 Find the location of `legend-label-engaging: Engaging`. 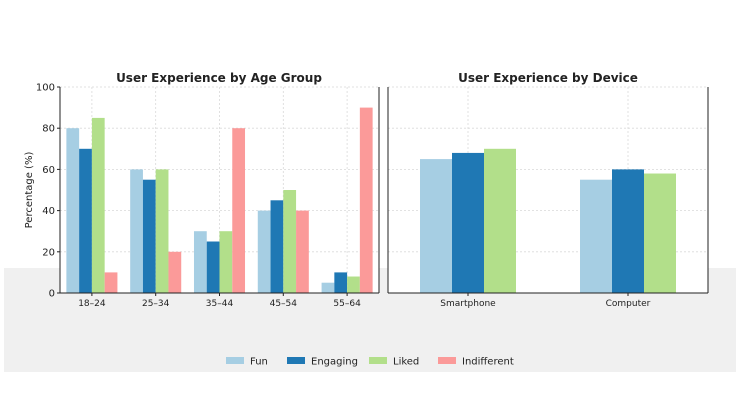

legend-label-engaging: Engaging is located at coordinates (334, 362).